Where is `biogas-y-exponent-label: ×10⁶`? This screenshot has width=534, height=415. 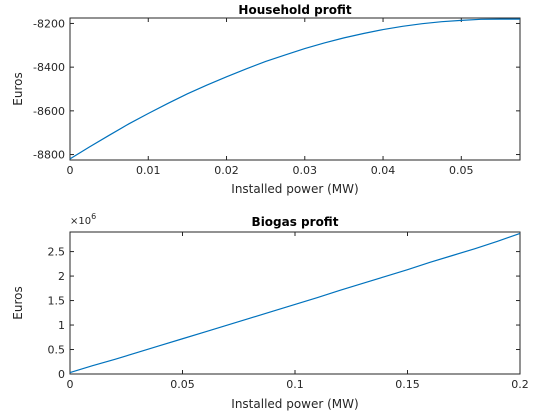
biogas-y-exponent-label: ×10⁶ is located at coordinates (83, 219).